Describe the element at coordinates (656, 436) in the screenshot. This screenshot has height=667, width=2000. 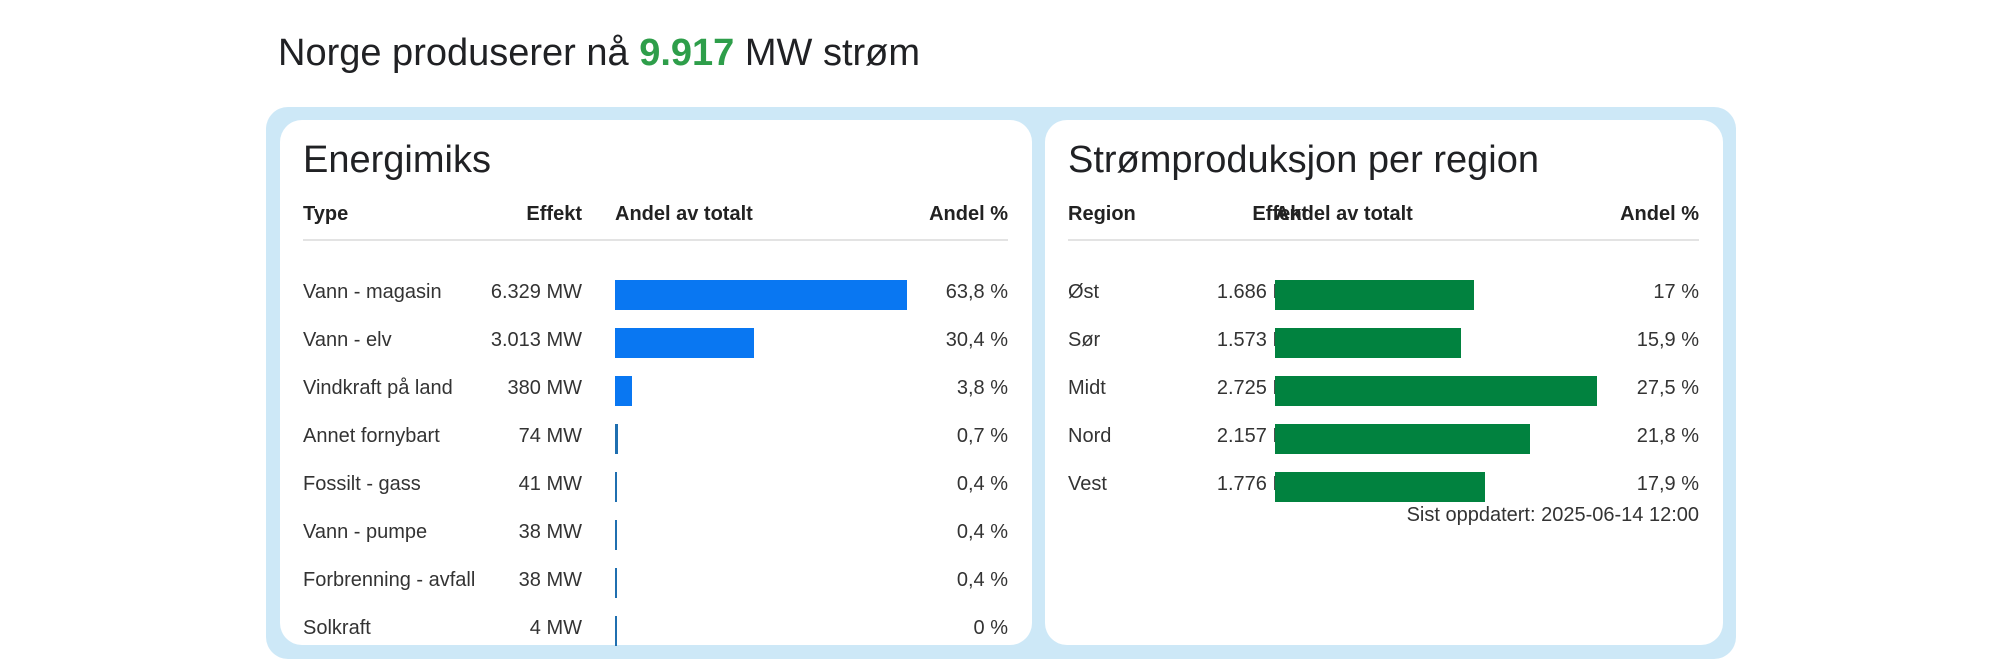
I see `energy-mix-row: Annet fornybart 74 MW 0,7 %` at that location.